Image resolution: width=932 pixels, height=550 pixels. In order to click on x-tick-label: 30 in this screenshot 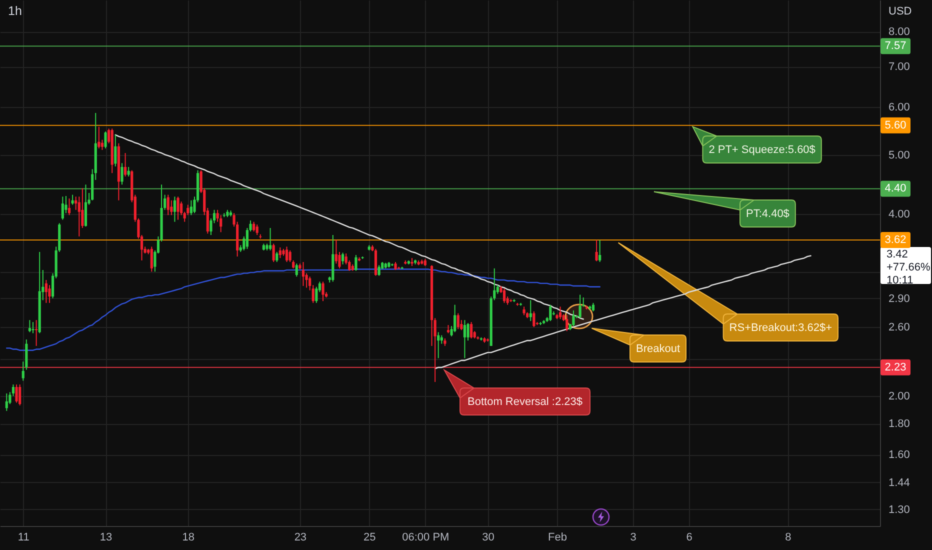, I will do `click(488, 538)`.